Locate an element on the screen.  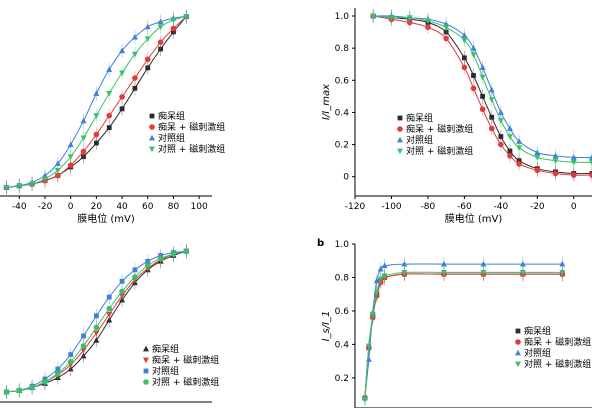
fit-curve-AD is located at coordinates (482, 95).